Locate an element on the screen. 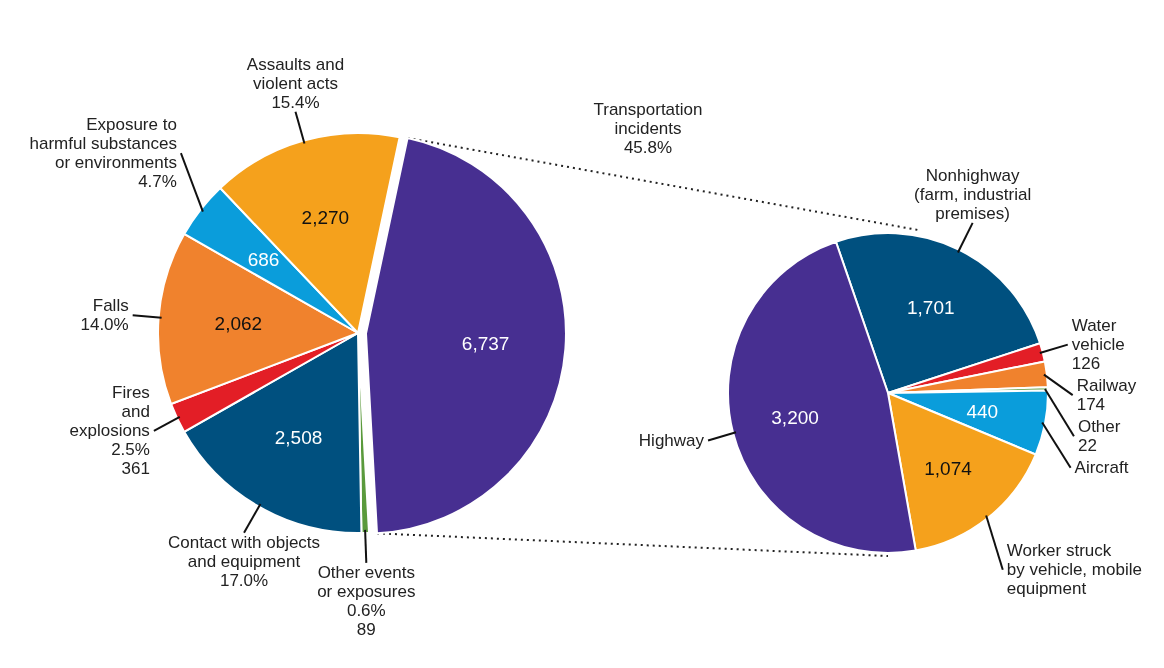 The width and height of the screenshot is (1164, 668). data-label: 126 is located at coordinates (1086, 364).